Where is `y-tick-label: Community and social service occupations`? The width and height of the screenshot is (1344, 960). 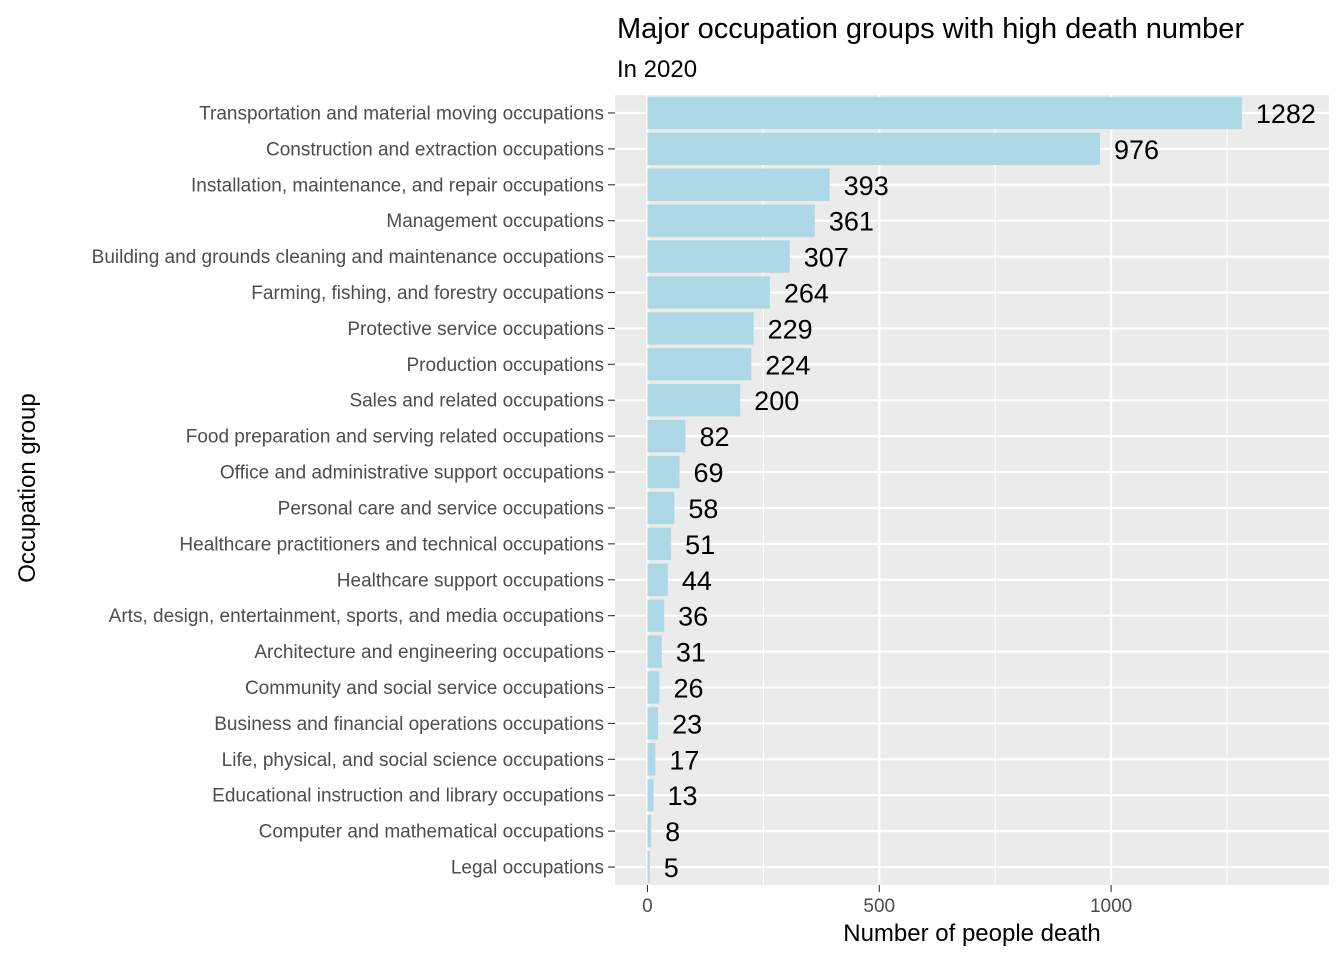
y-tick-label: Community and social service occupations is located at coordinates (424, 688).